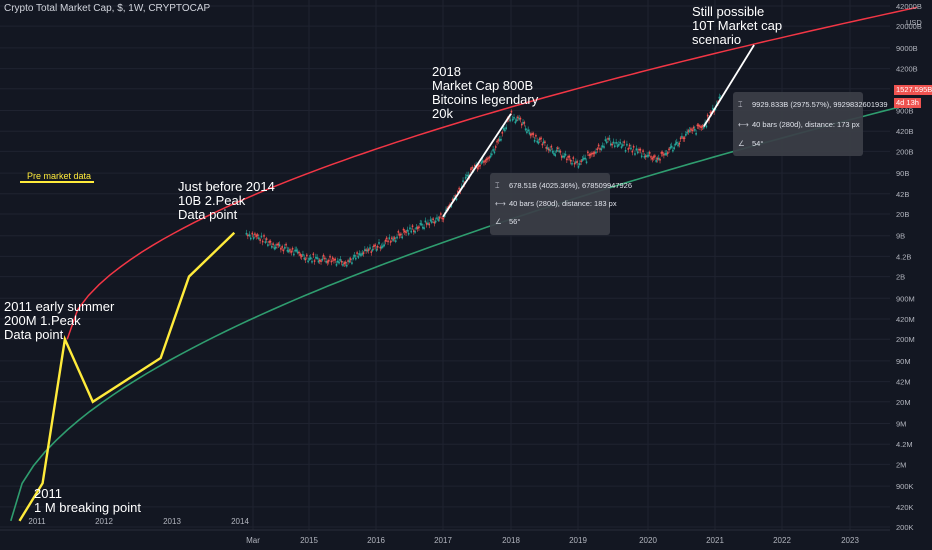 Image resolution: width=932 pixels, height=550 pixels. What do you see at coordinates (253, 540) in the screenshot?
I see `x-tick-label: Mar` at bounding box center [253, 540].